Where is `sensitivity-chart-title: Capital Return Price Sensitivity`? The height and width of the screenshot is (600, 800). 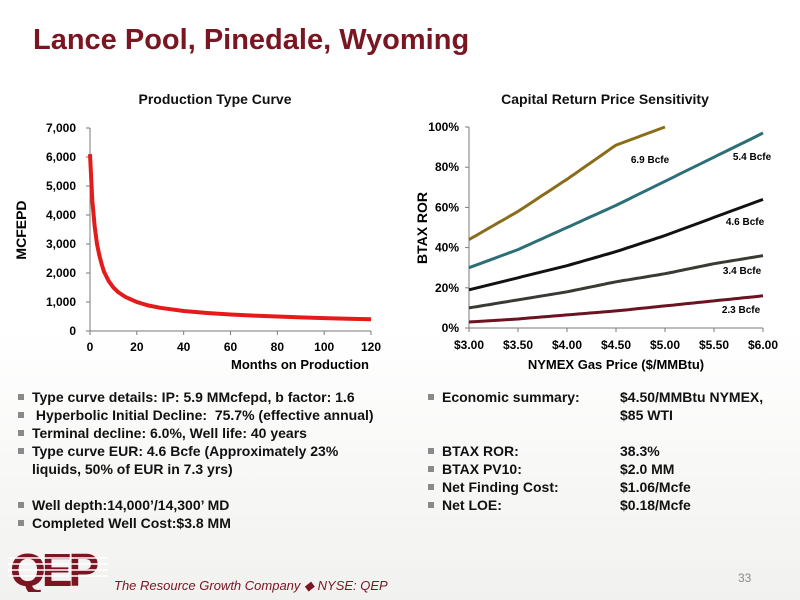
sensitivity-chart-title: Capital Return Price Sensitivity is located at coordinates (605, 99).